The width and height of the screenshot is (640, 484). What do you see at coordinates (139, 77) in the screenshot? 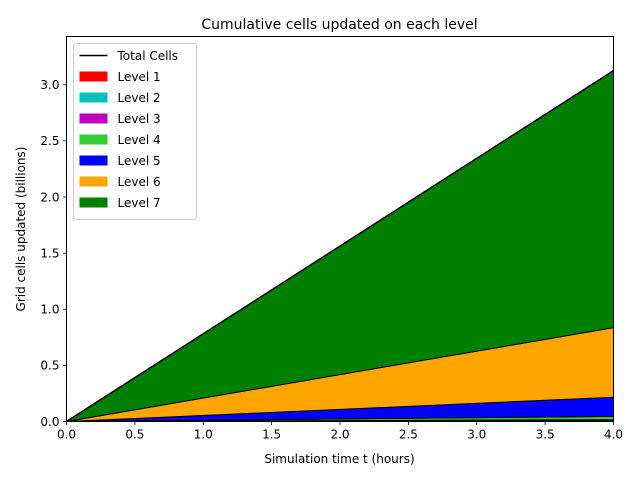
I see `legend-label-level-1: Level 1` at bounding box center [139, 77].